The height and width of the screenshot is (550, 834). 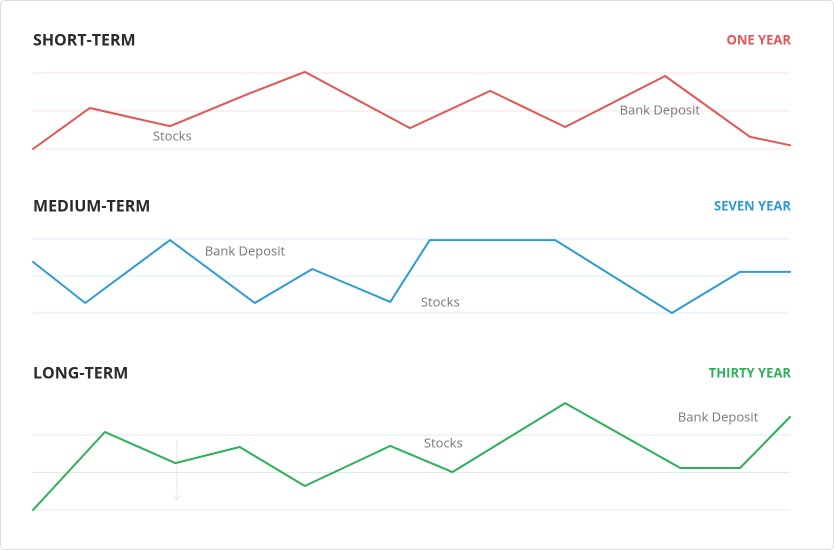 What do you see at coordinates (84, 39) in the screenshot?
I see `chart-title: SHORT-TERM` at bounding box center [84, 39].